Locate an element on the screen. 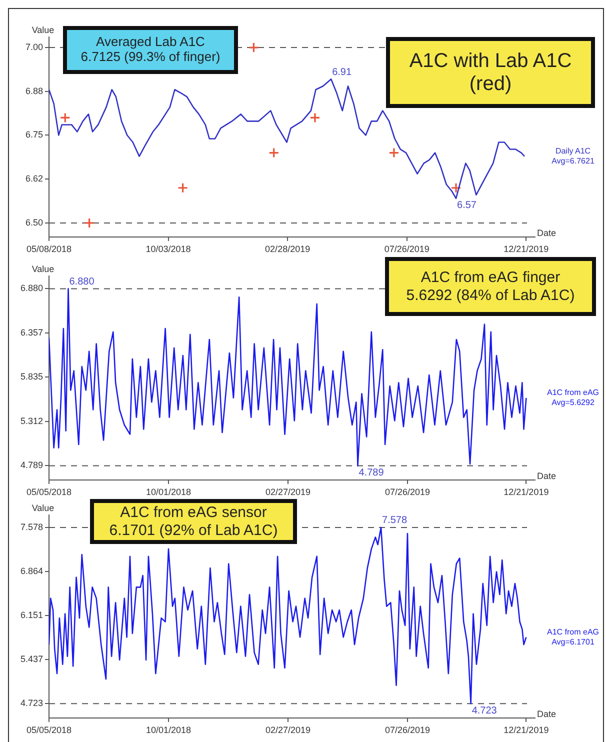  y-tick-label: 7.00 is located at coordinates (34, 47).